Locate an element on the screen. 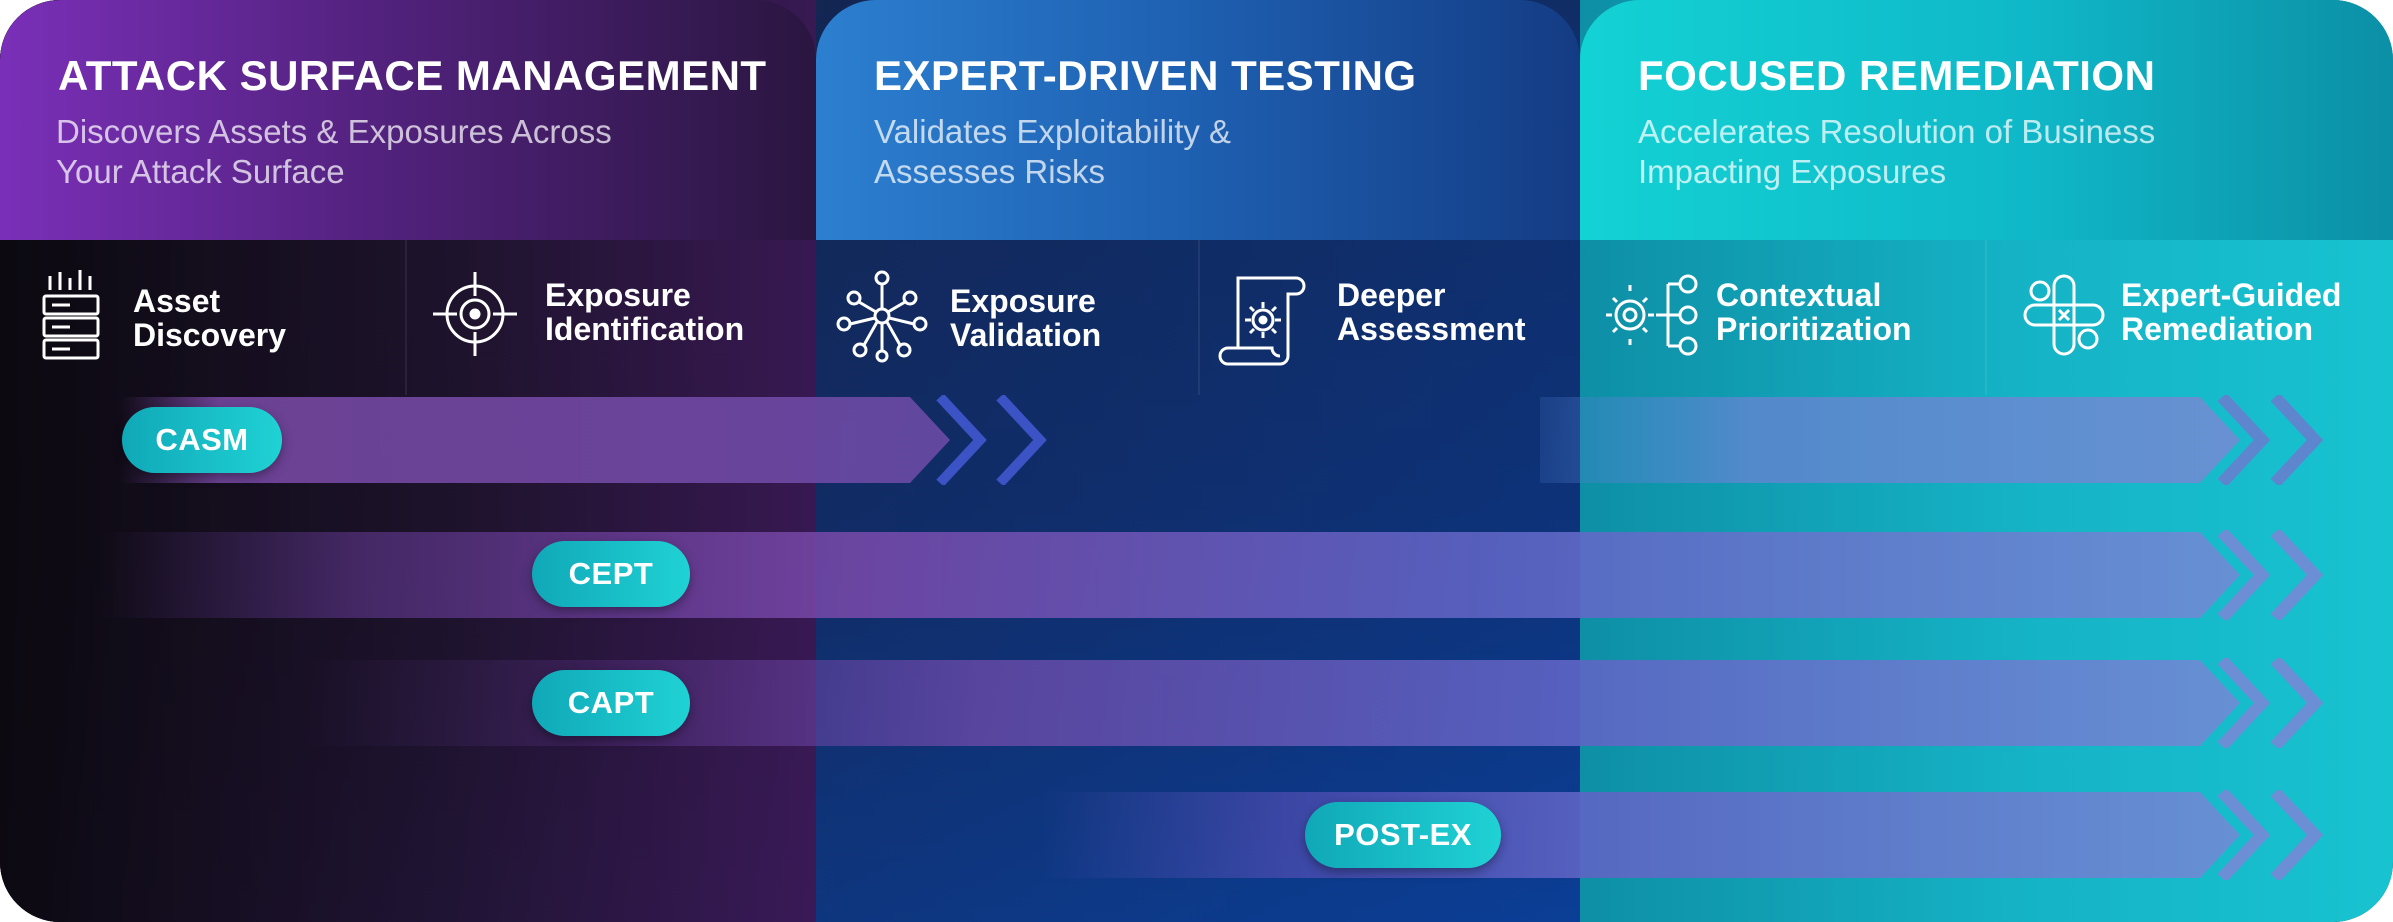  step-label: Contextual Prioritization is located at coordinates (1814, 312).